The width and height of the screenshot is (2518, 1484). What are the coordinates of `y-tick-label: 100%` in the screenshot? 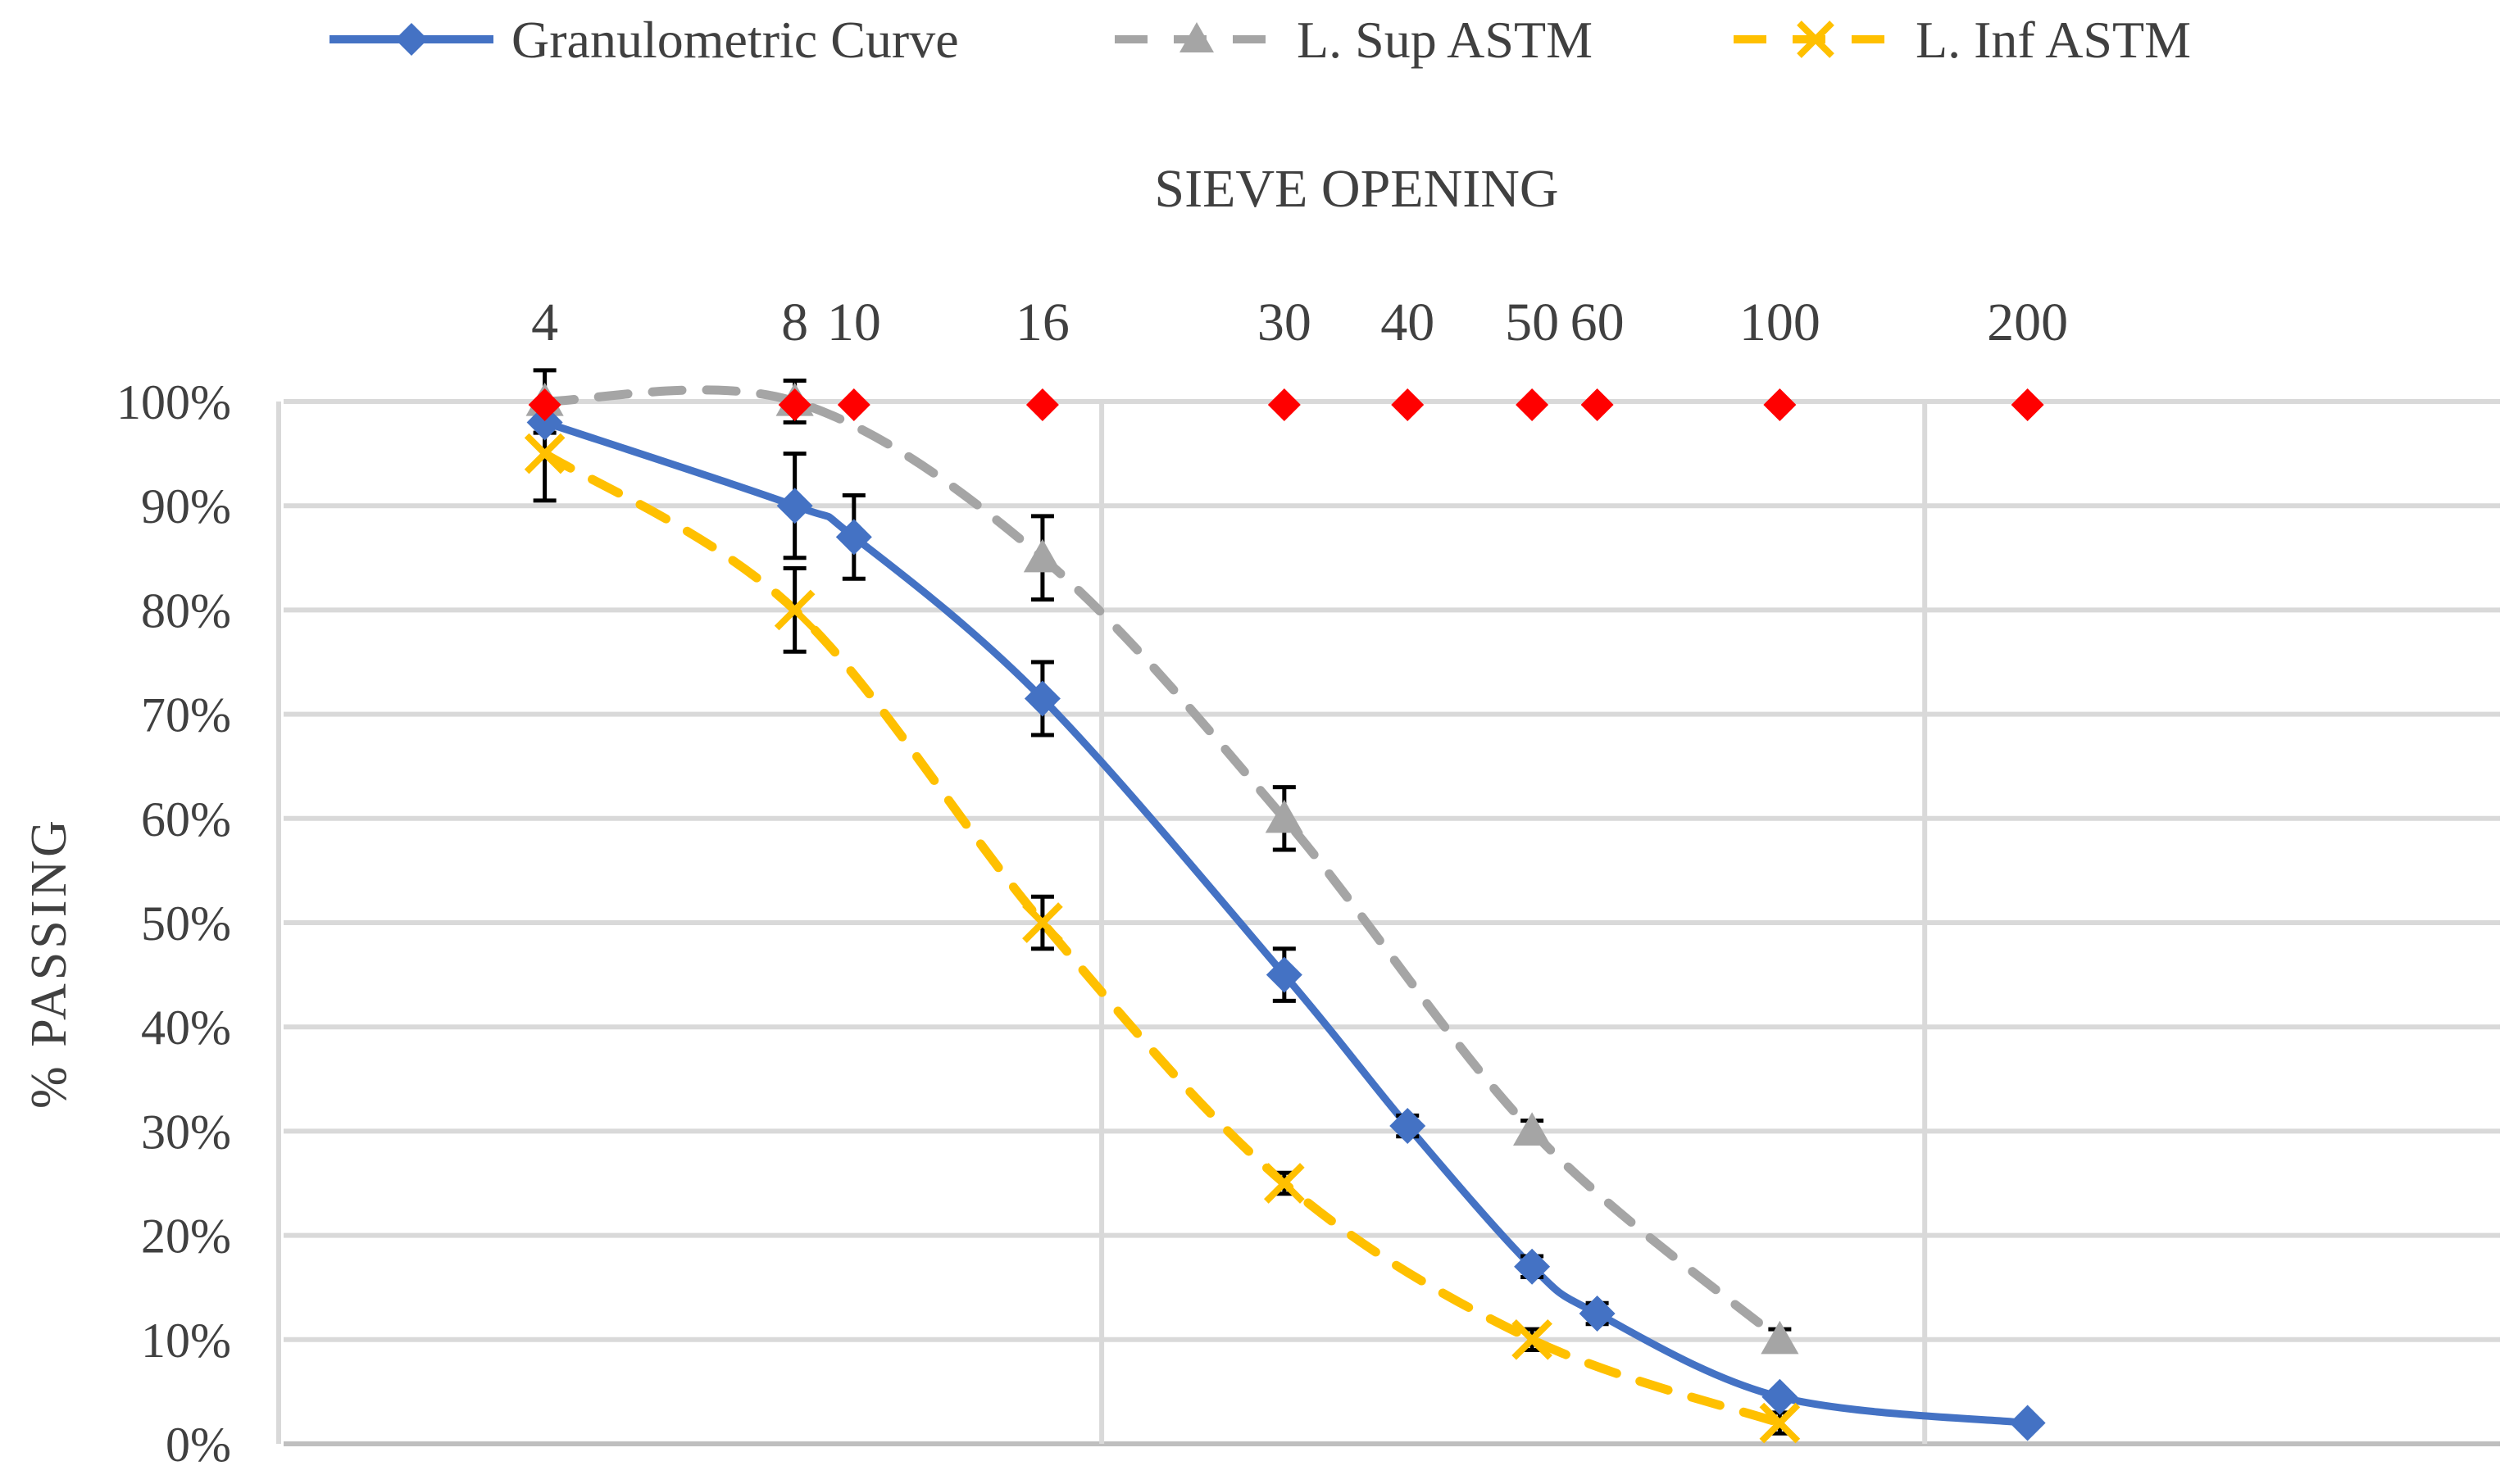 It's located at (174, 402).